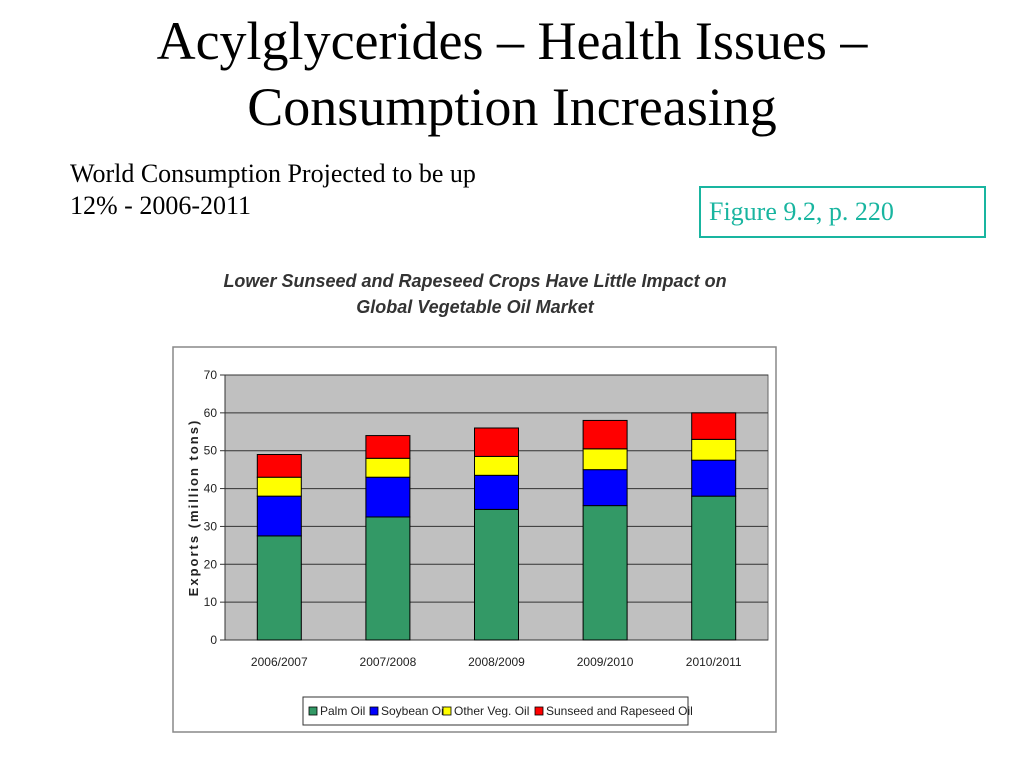  Describe the element at coordinates (388, 662) in the screenshot. I see `x-tick-label: 2007/2008` at that location.